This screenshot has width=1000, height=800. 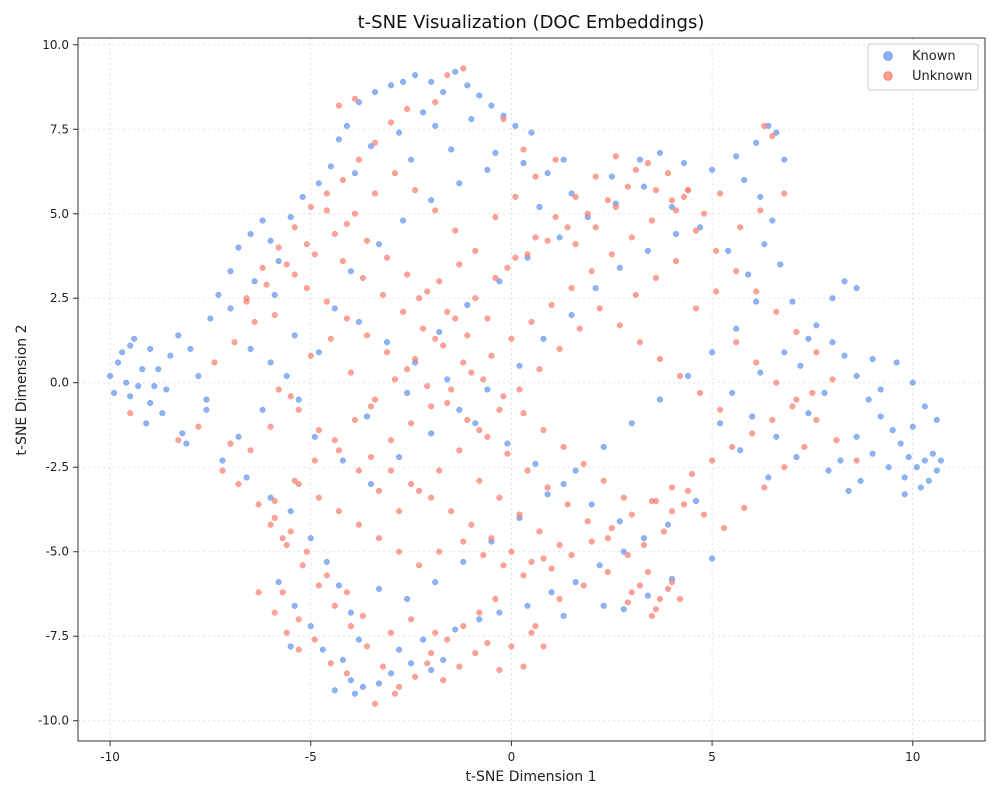 What do you see at coordinates (311, 757) in the screenshot?
I see `x-tick-label: -5` at bounding box center [311, 757].